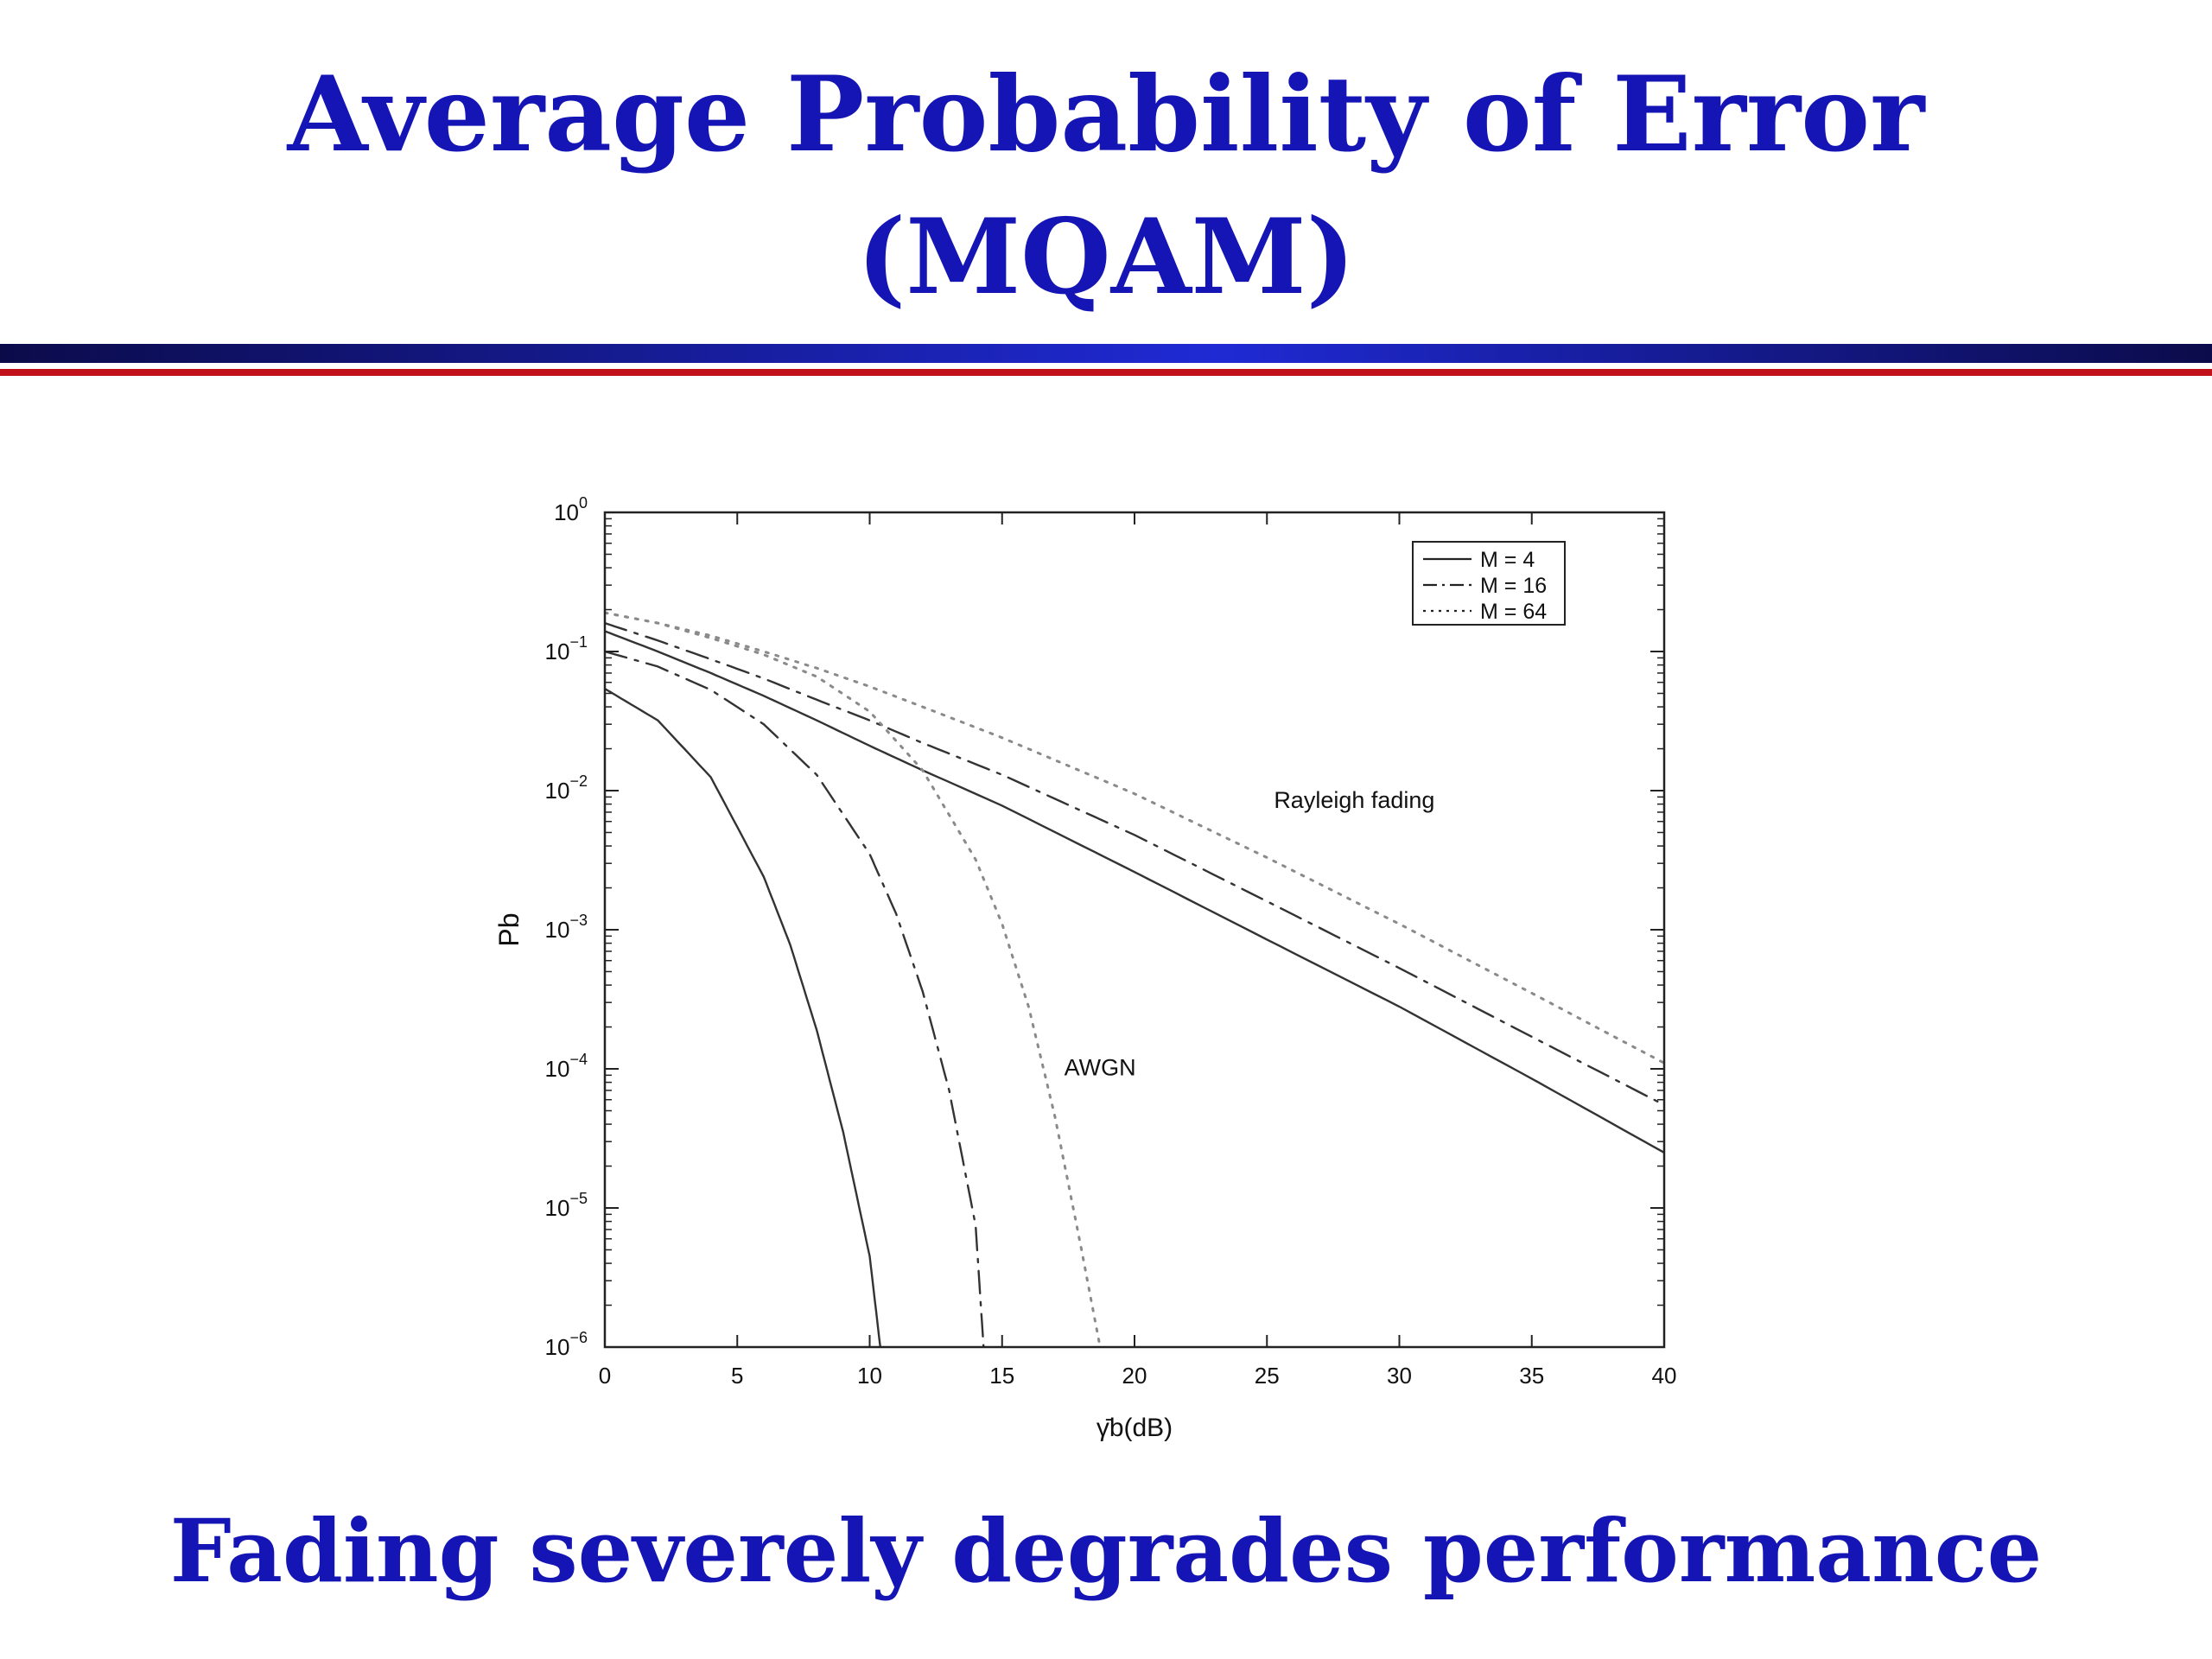 This screenshot has width=2212, height=1659. Describe the element at coordinates (1267, 1376) in the screenshot. I see `x-tick-label: 25` at that location.